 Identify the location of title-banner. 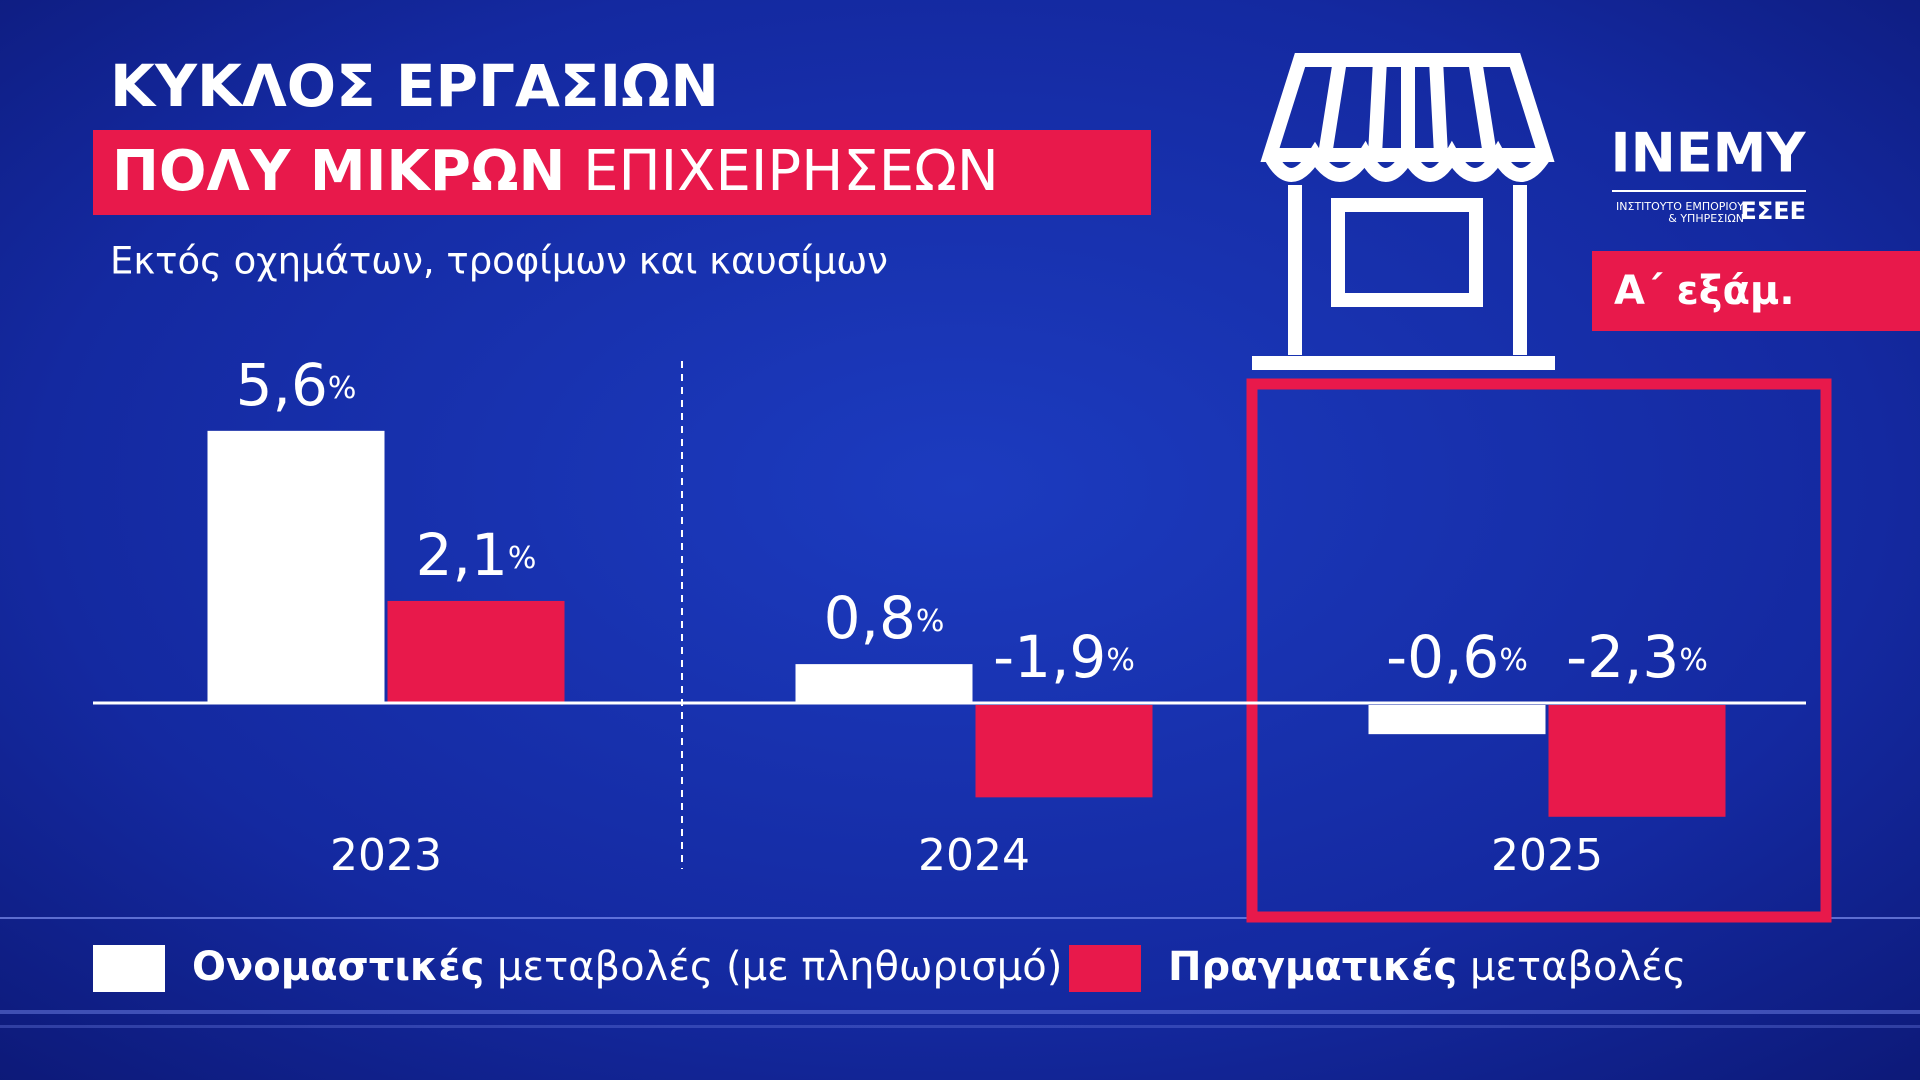
(622, 172).